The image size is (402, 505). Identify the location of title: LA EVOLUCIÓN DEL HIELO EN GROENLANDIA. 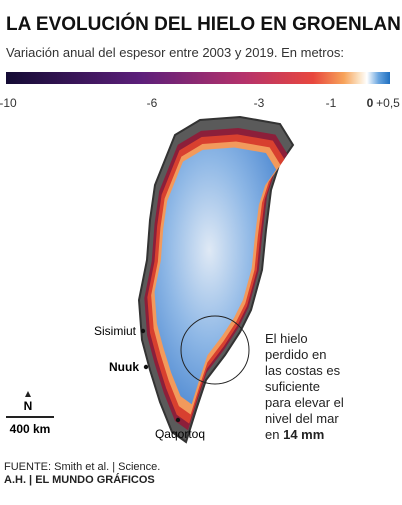
(204, 24).